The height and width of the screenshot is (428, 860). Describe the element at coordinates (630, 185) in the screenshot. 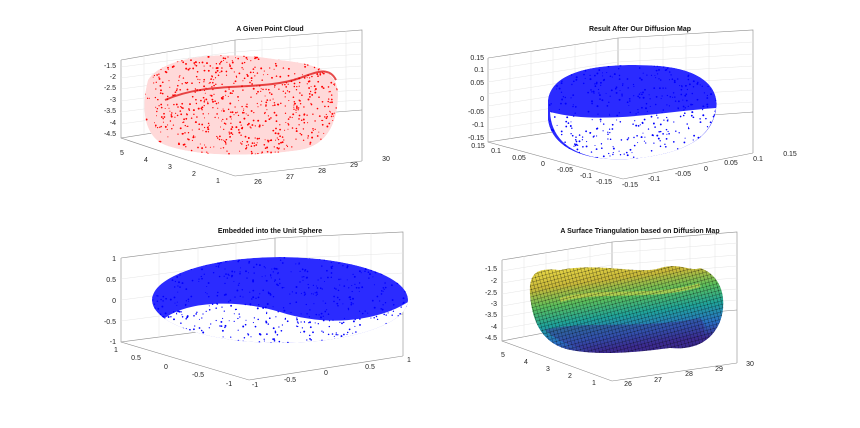

I see `right-tick-label: -0.15` at that location.